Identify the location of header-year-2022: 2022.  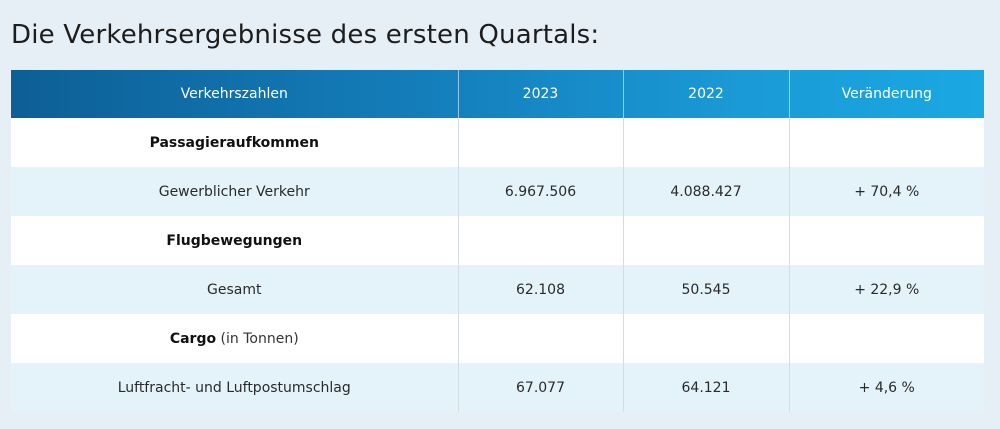
(705, 94).